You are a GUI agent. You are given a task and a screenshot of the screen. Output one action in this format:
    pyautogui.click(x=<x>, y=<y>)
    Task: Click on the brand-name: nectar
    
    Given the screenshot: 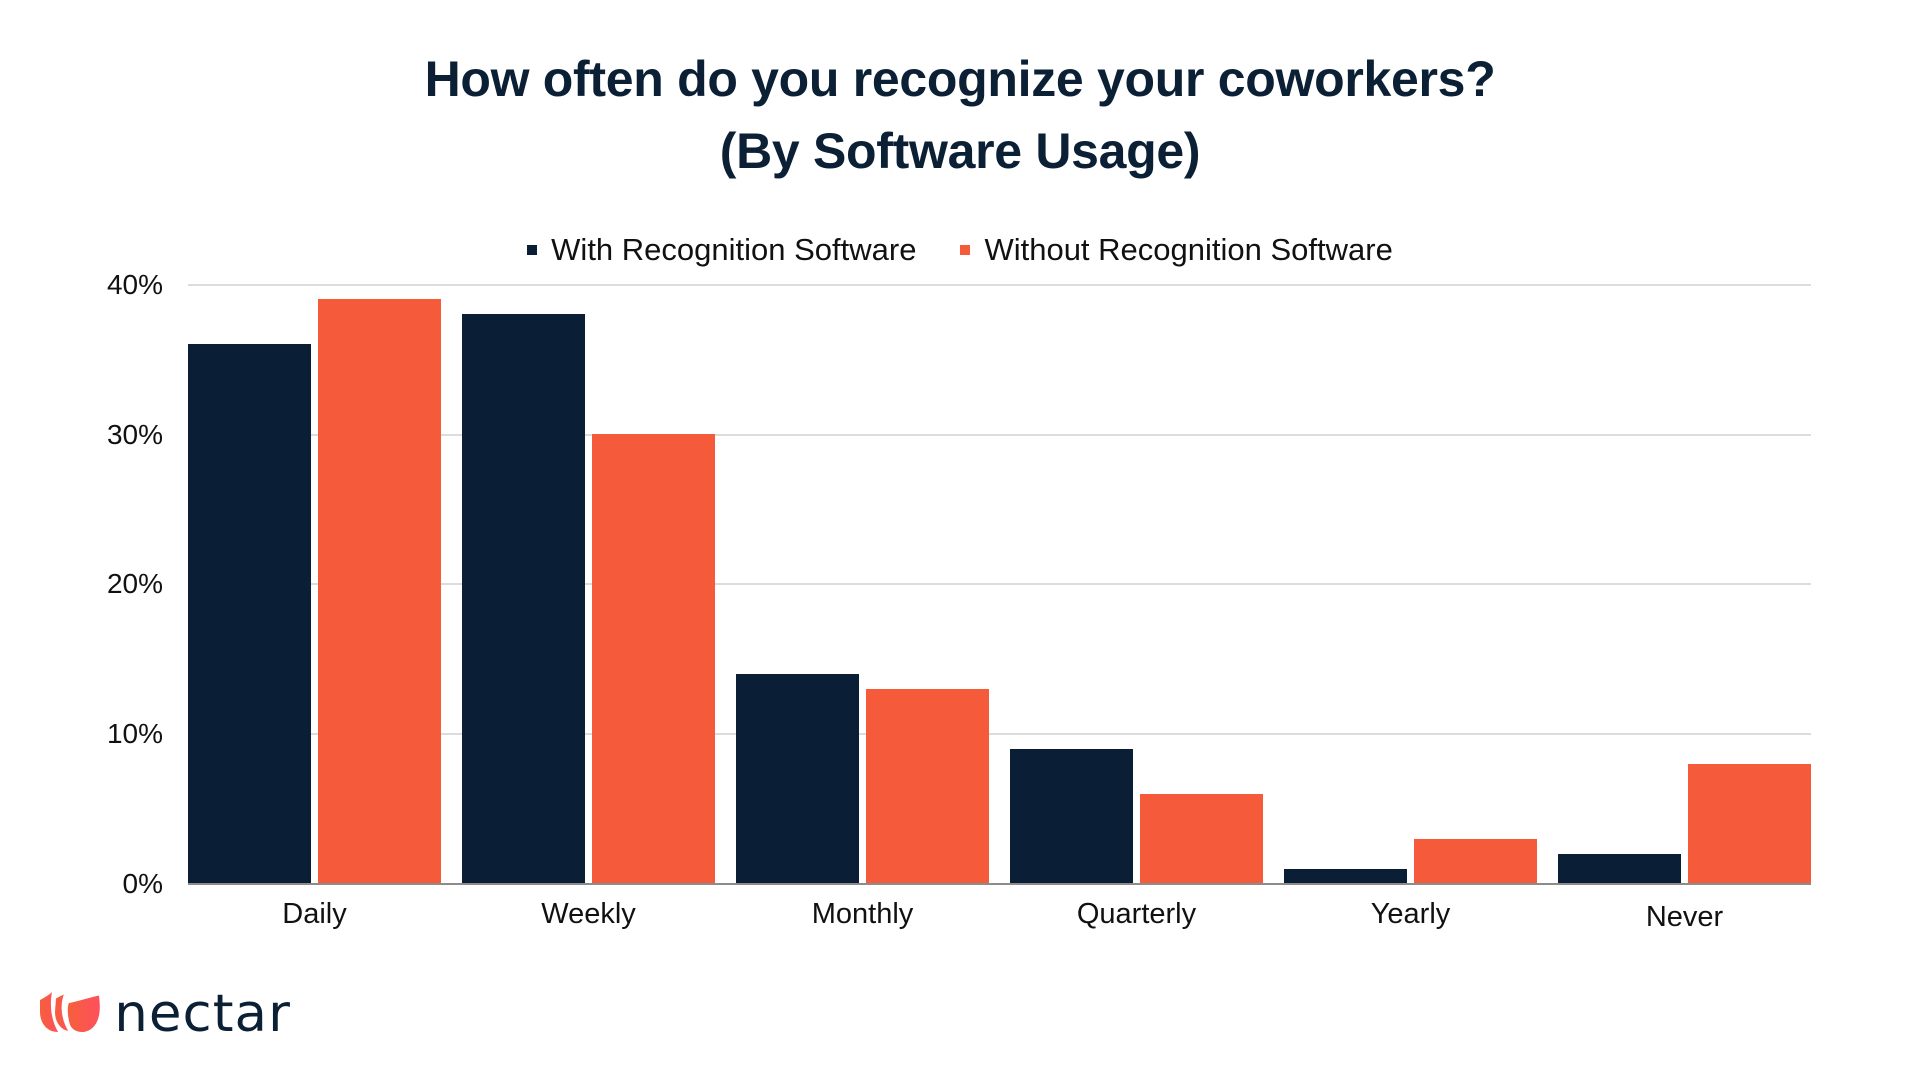 What is the action you would take?
    pyautogui.click(x=202, y=1014)
    